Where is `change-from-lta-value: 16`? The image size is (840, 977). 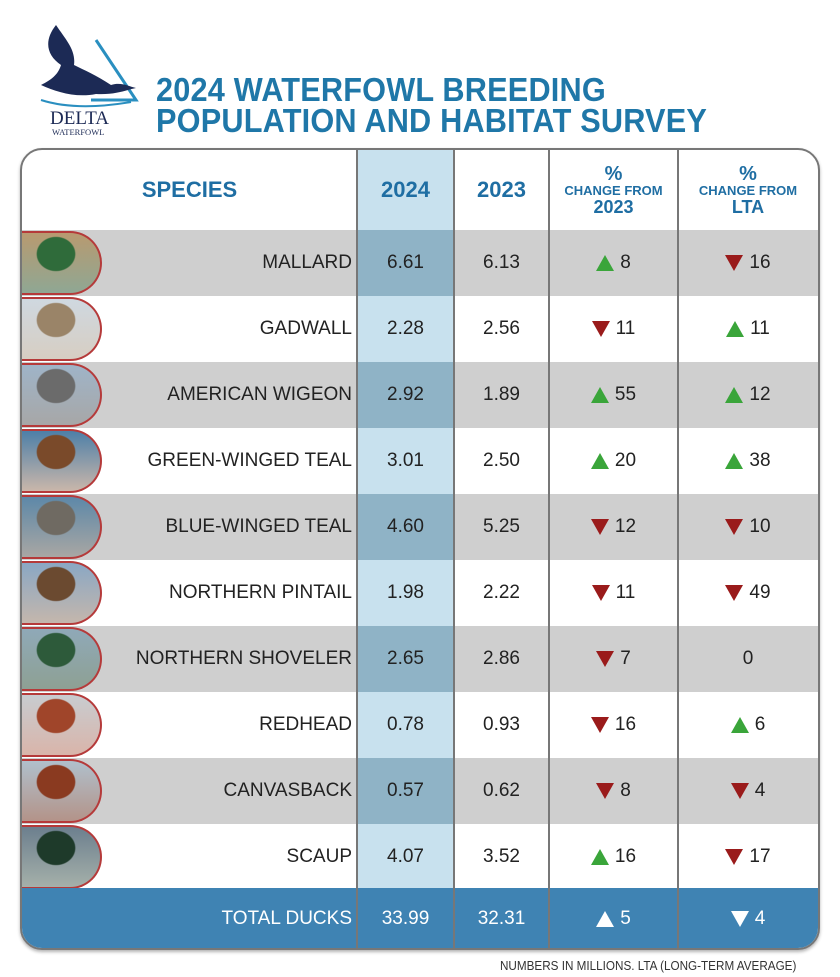 change-from-lta-value: 16 is located at coordinates (760, 262).